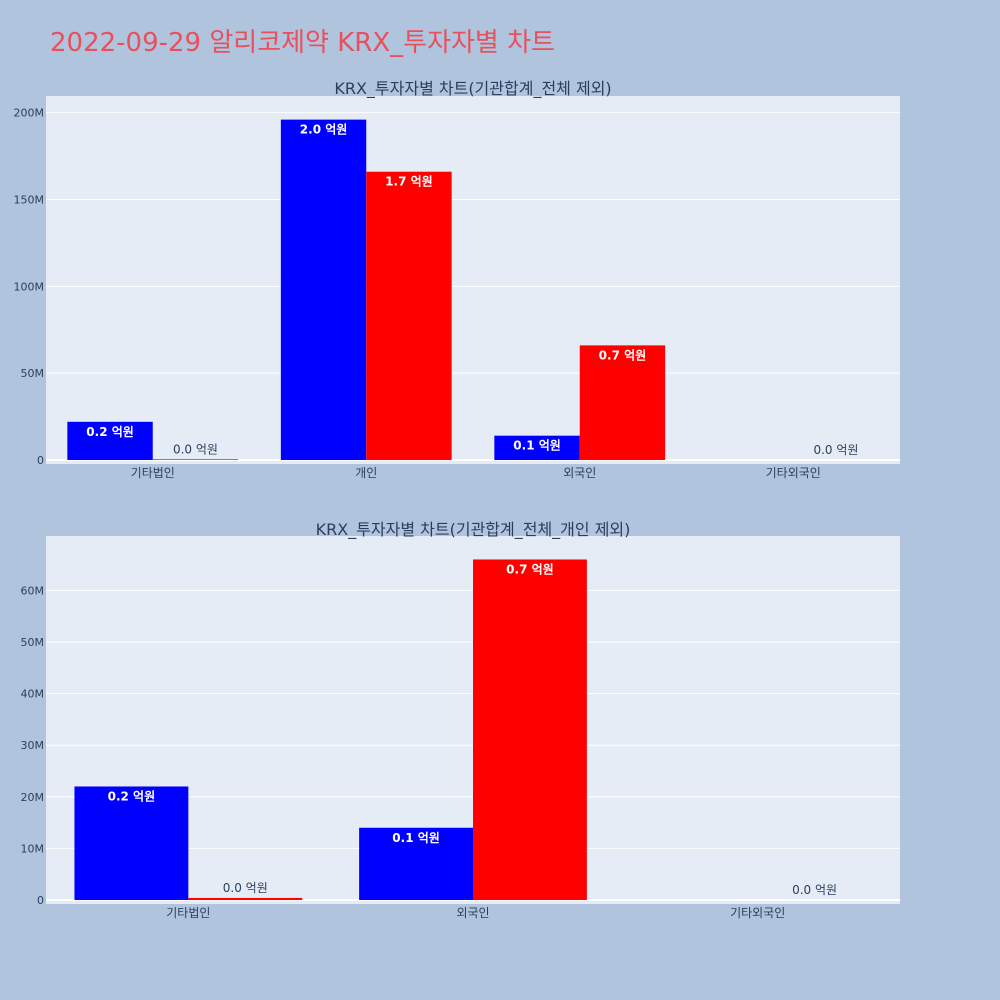 The image size is (1000, 1000). I want to click on page-title: 2022-09-29 알리코제약 KRX_투자자별 차트, so click(302, 43).